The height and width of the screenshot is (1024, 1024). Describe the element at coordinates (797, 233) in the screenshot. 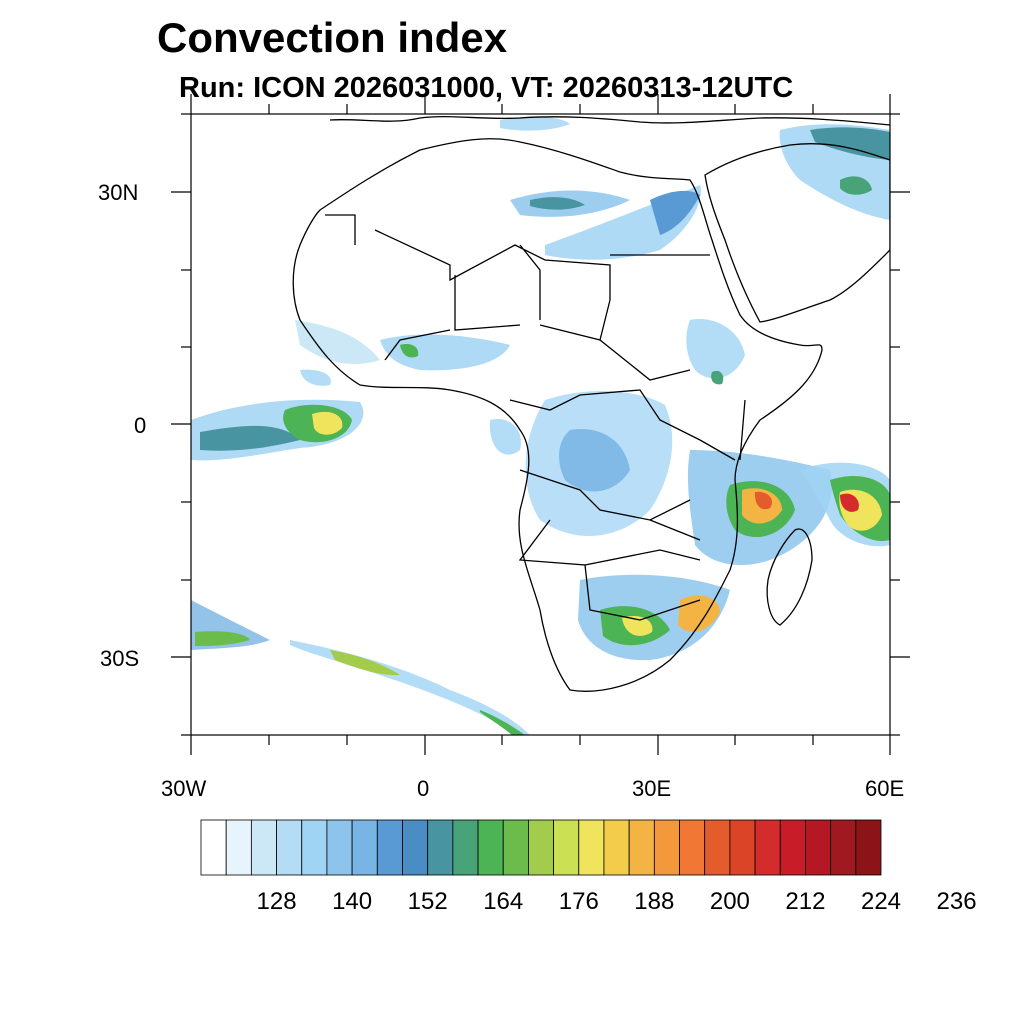

I see `arabia-coastline` at that location.